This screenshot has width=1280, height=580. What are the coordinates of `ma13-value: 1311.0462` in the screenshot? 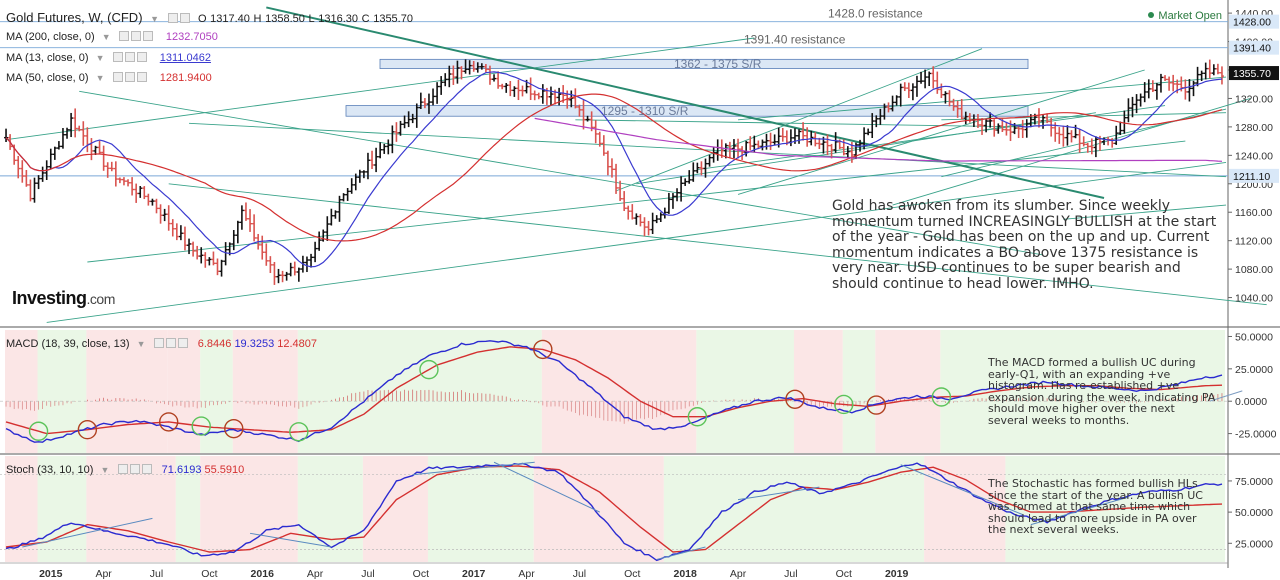 It's located at (185, 58).